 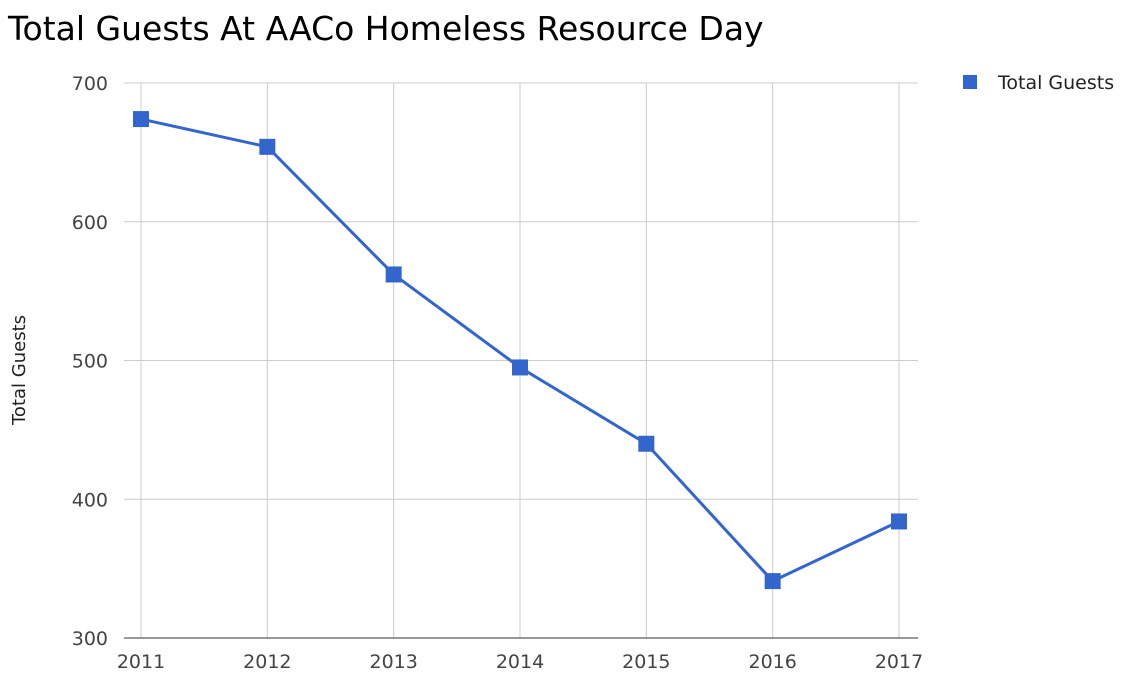 I want to click on x-tick-label: 2014, so click(x=520, y=662).